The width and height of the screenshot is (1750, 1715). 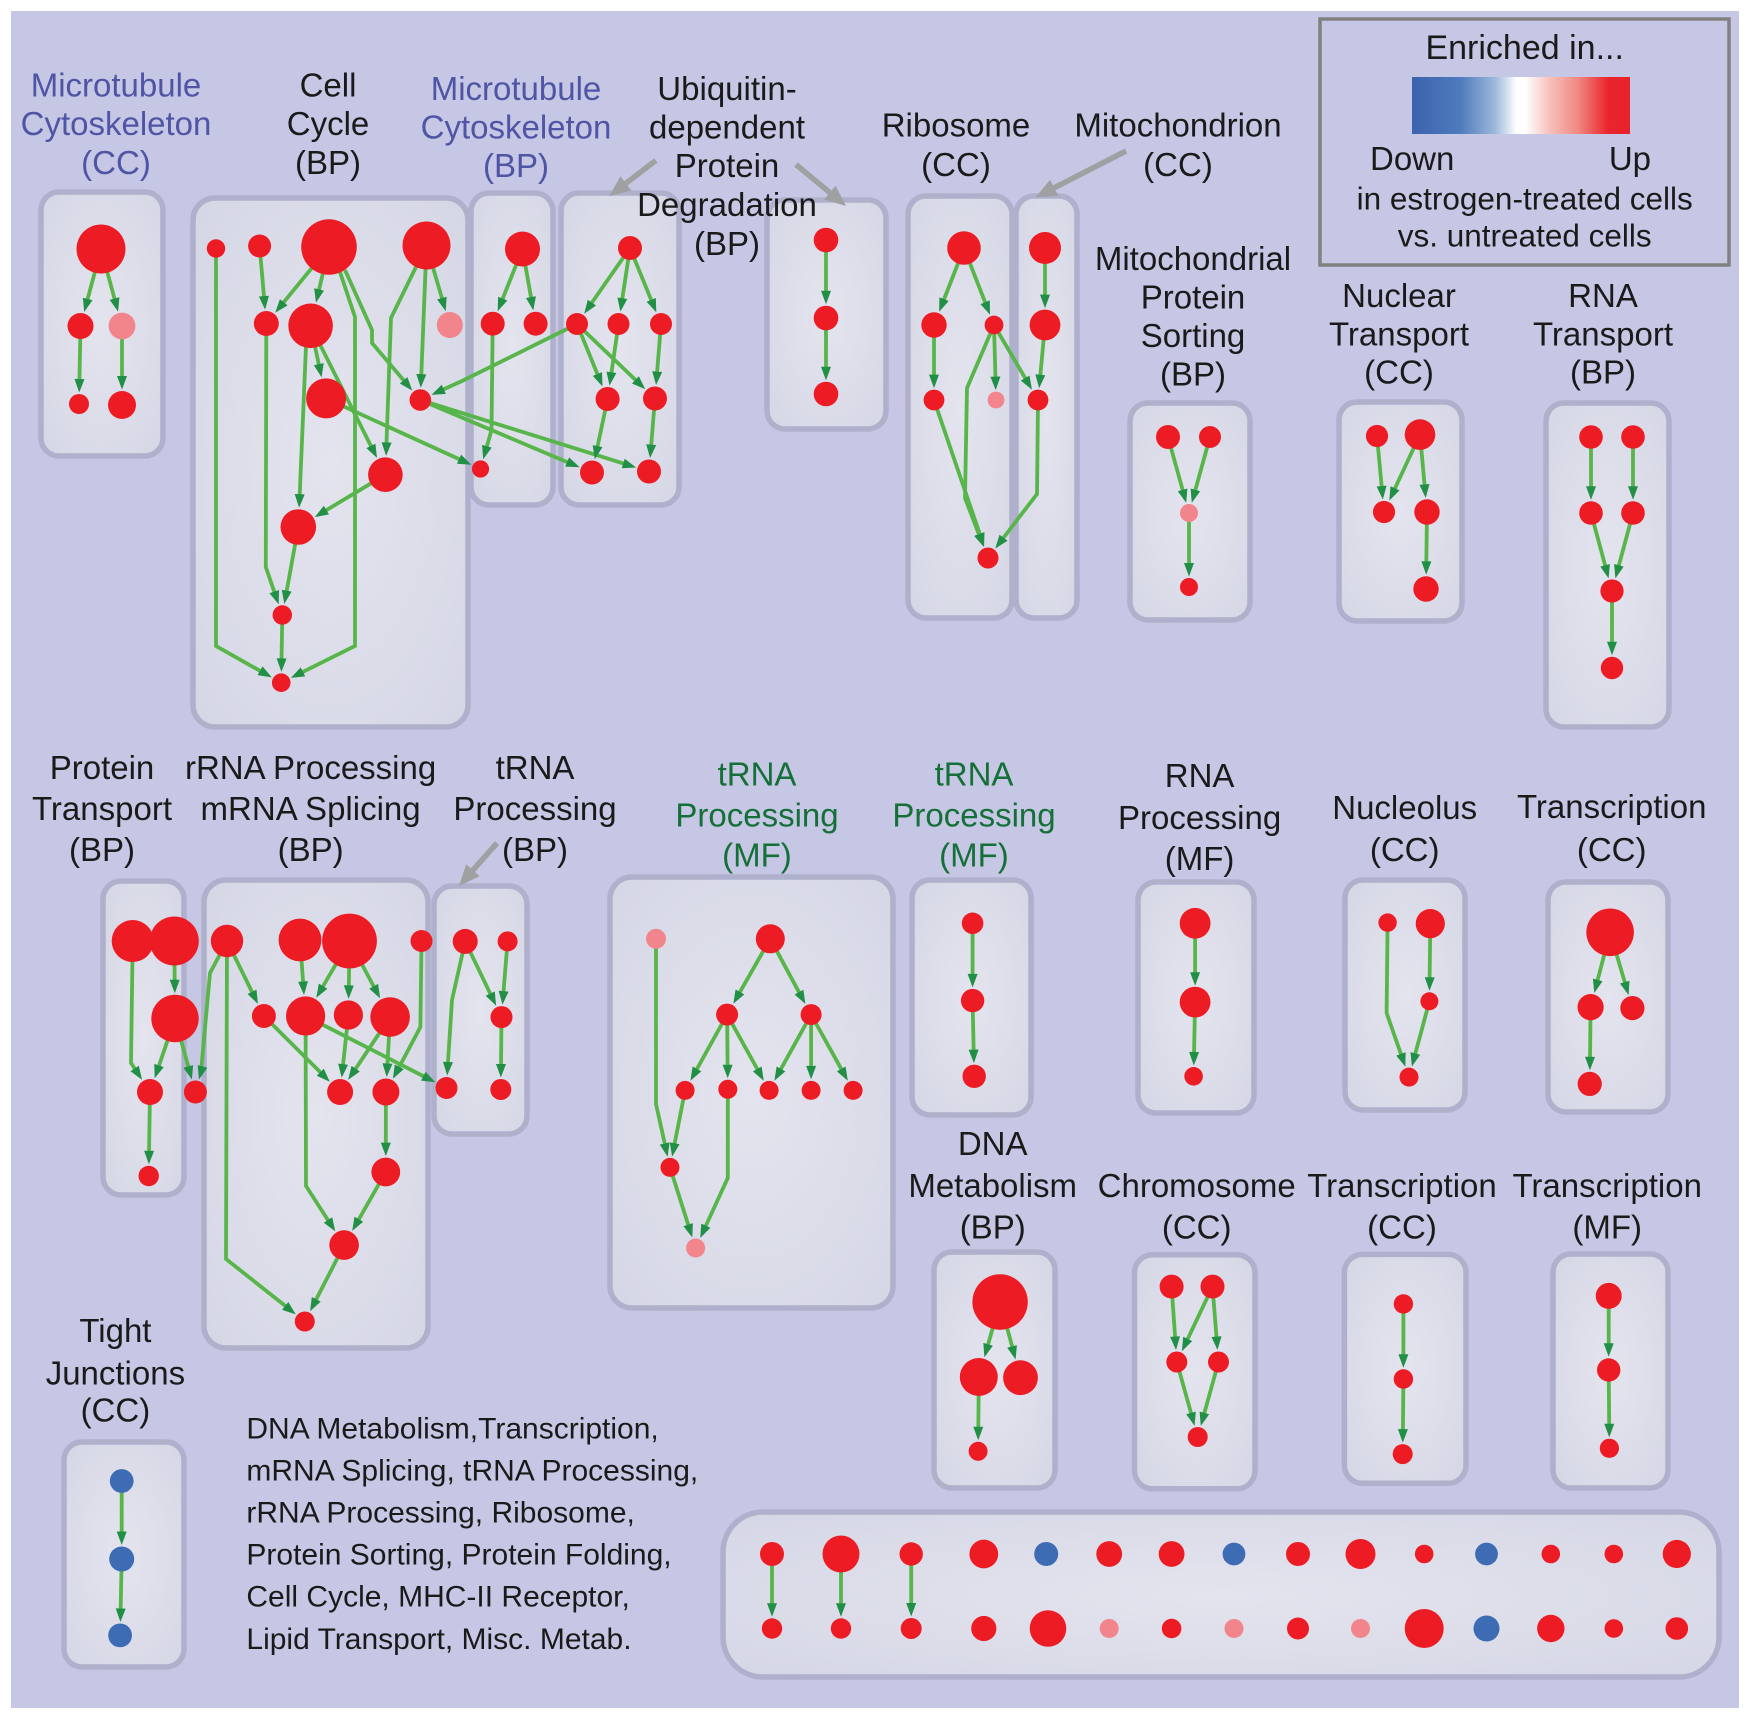 What do you see at coordinates (1193, 335) in the screenshot?
I see `svg-text: Sorting` at bounding box center [1193, 335].